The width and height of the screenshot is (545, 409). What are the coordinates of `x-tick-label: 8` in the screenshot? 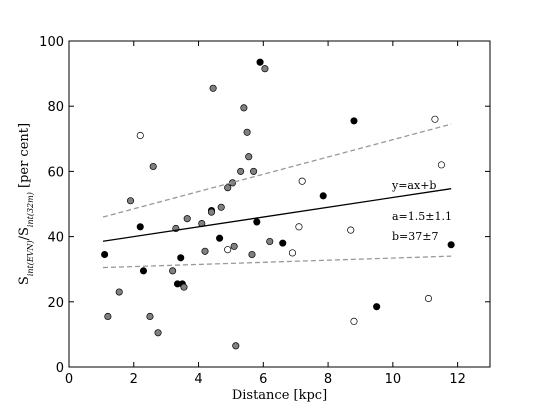 It's located at (328, 379).